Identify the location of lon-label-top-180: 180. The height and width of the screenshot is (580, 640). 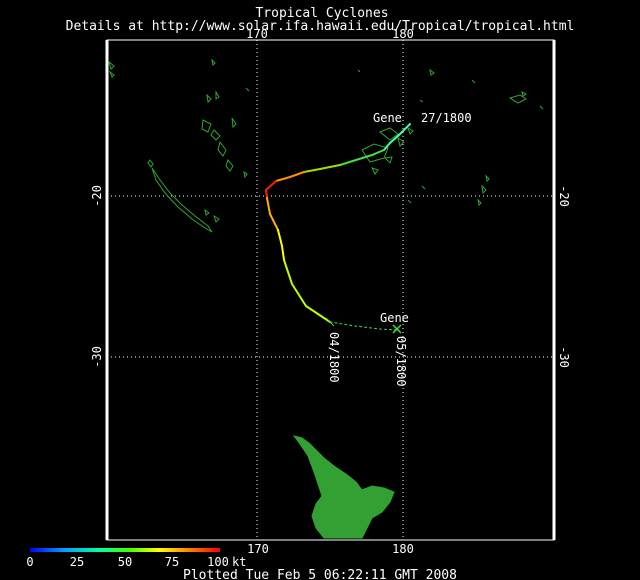
(403, 34).